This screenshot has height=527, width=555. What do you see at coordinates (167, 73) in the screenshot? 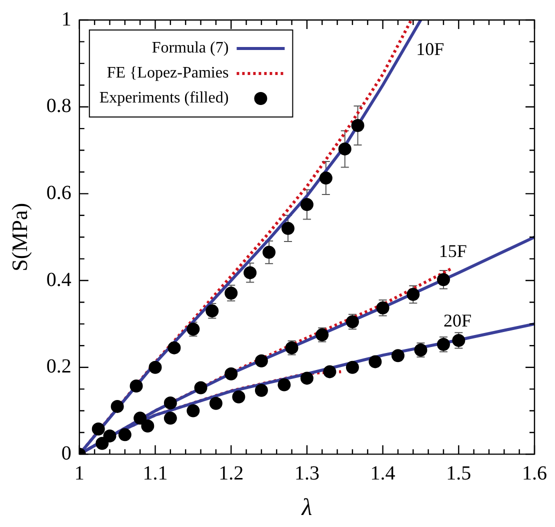
I see `legend-label: FE {Lopez-Pamies` at bounding box center [167, 73].